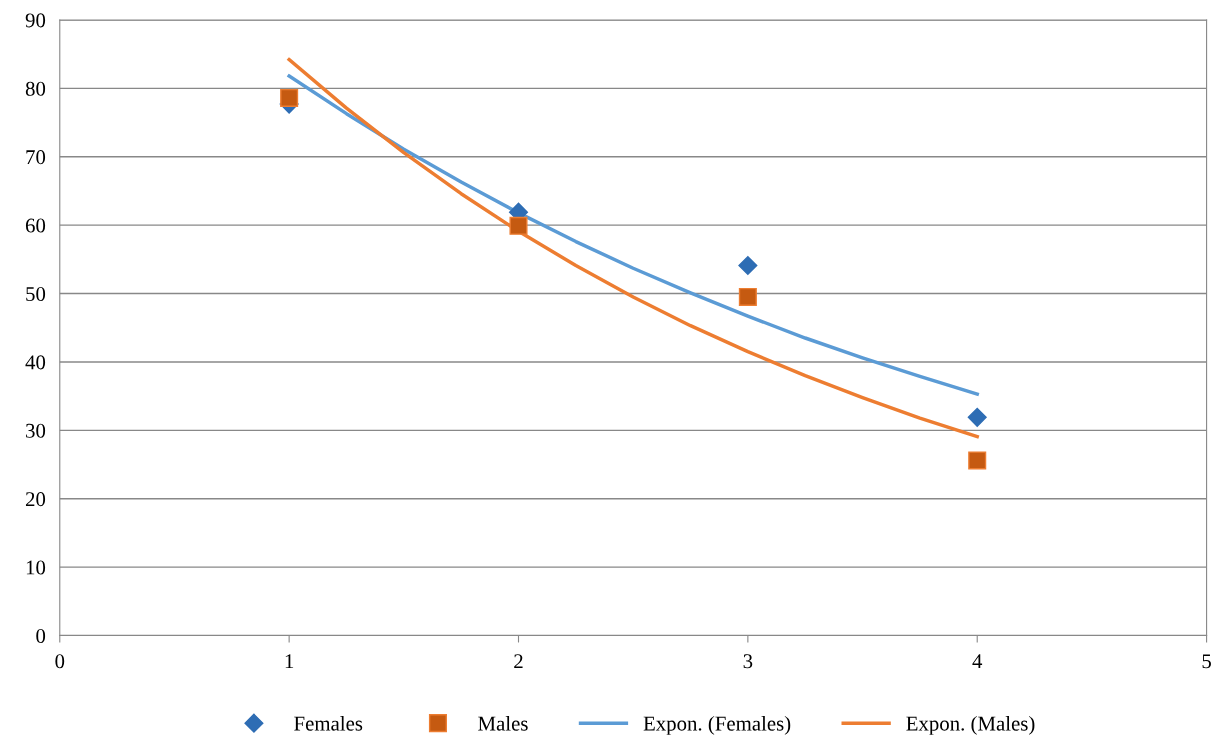 The width and height of the screenshot is (1220, 739). What do you see at coordinates (35, 225) in the screenshot?
I see `y-tick-label: 60` at bounding box center [35, 225].